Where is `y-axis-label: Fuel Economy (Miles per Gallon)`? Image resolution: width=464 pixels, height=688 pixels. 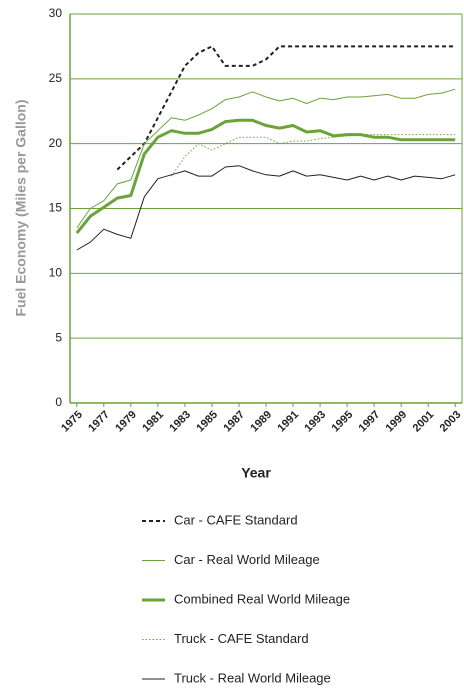
y-axis-label: Fuel Economy (Miles per Gallon) is located at coordinates (21, 207).